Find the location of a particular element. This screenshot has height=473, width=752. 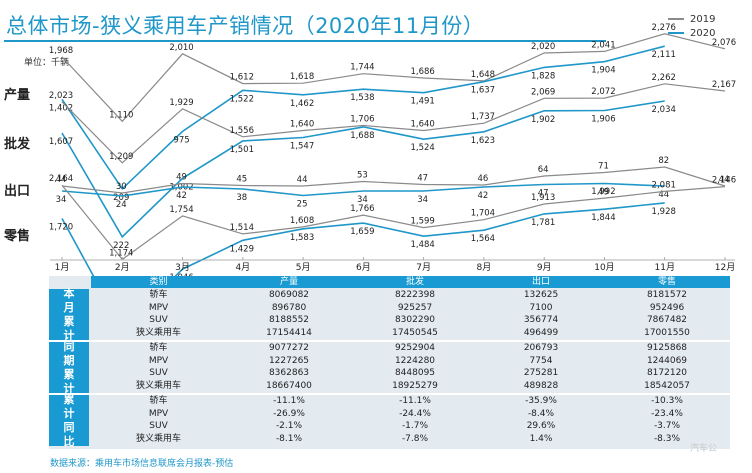

page-title: 总体市场-狭义乘用车产销情况（2020年11月份） is located at coordinates (245, 26).